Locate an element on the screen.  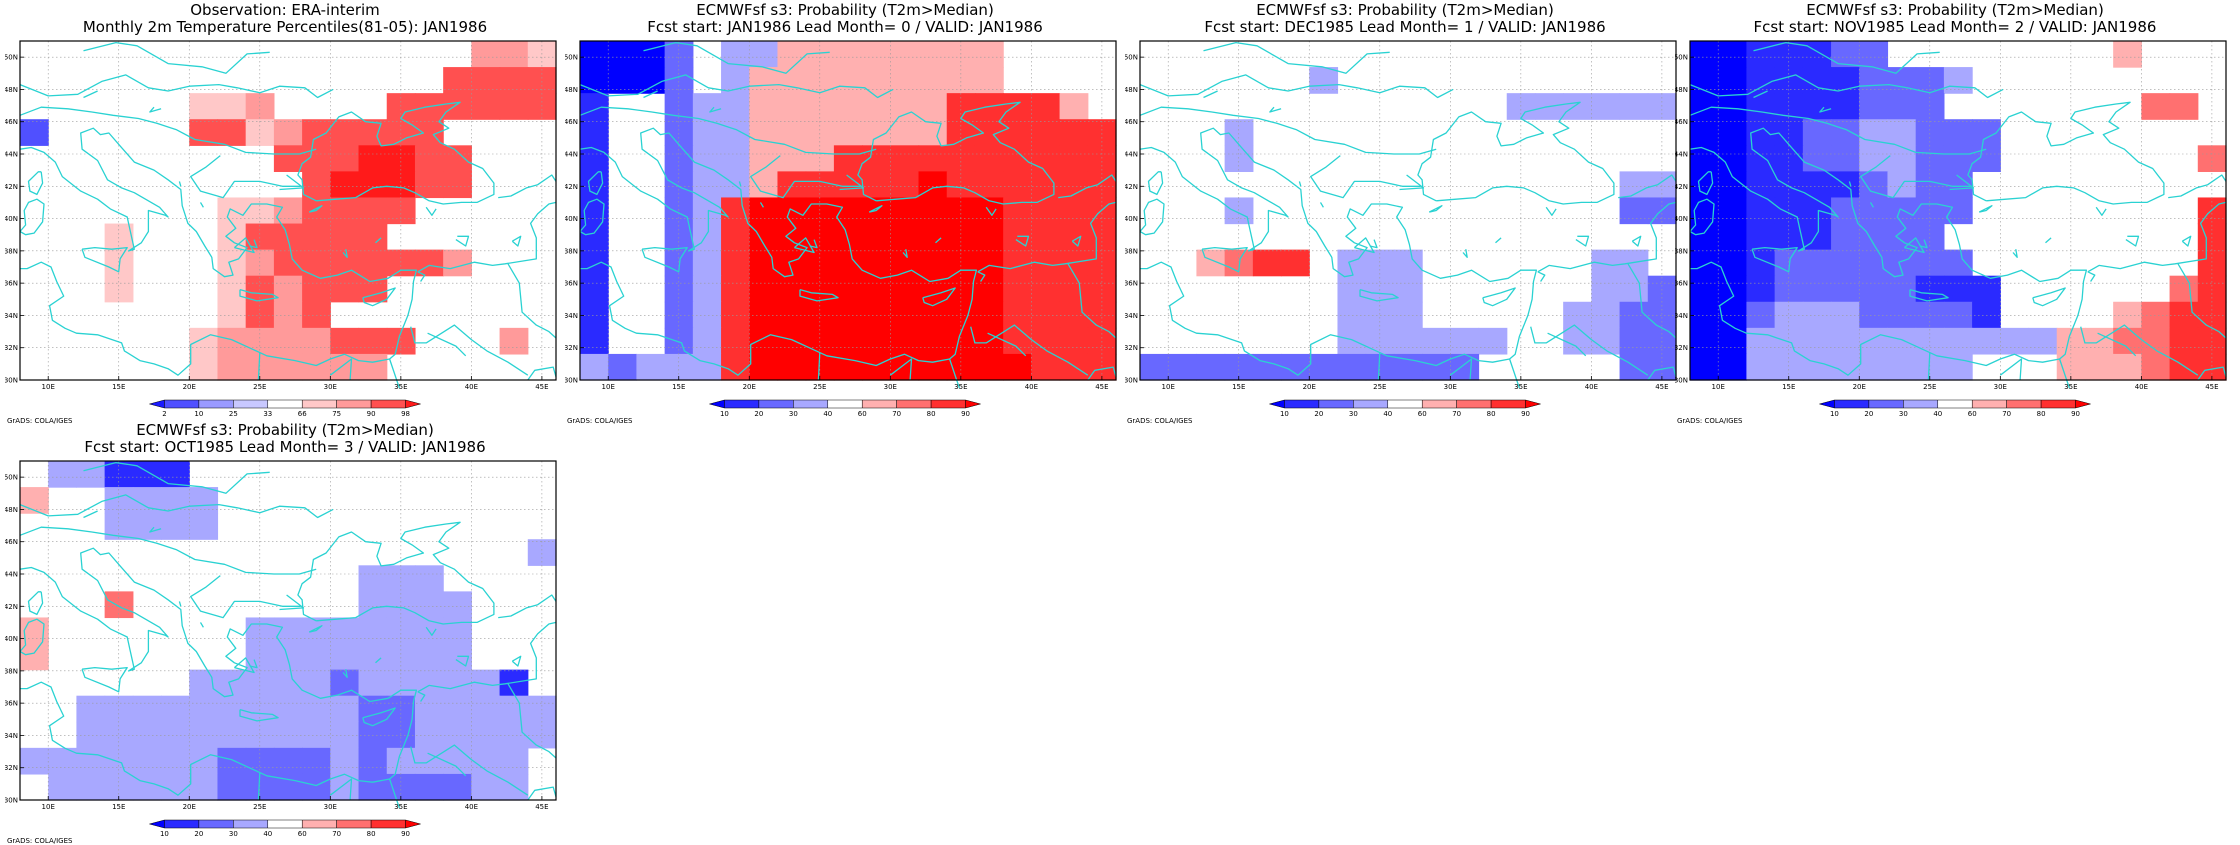
colorbar-label: 25 is located at coordinates (233, 414).